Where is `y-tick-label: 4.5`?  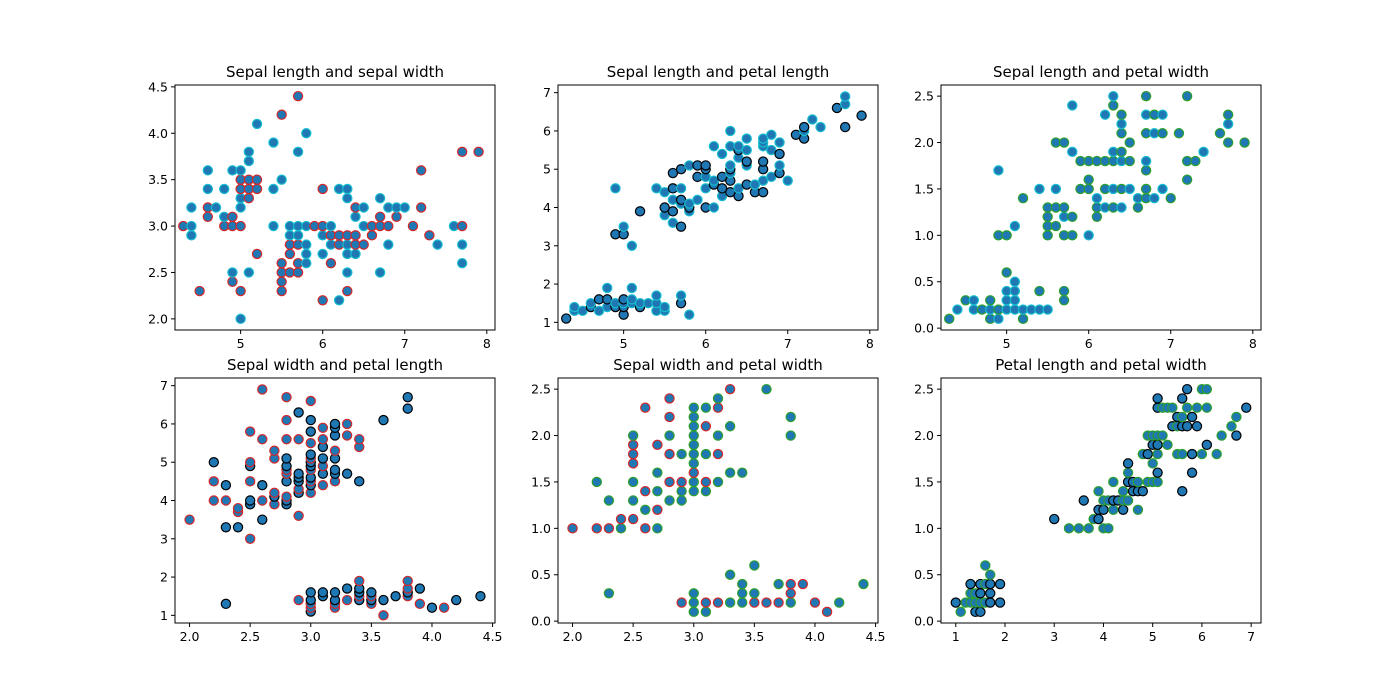 y-tick-label: 4.5 is located at coordinates (158, 86).